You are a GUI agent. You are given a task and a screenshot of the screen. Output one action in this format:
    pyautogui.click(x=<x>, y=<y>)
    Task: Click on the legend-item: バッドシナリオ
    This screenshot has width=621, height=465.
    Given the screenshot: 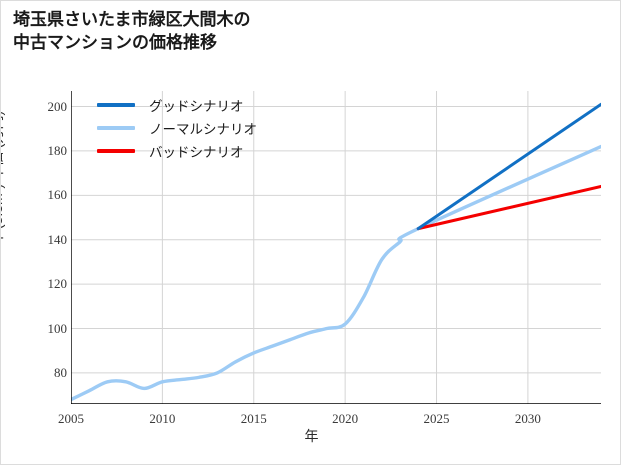 What is the action you would take?
    pyautogui.click(x=217, y=150)
    